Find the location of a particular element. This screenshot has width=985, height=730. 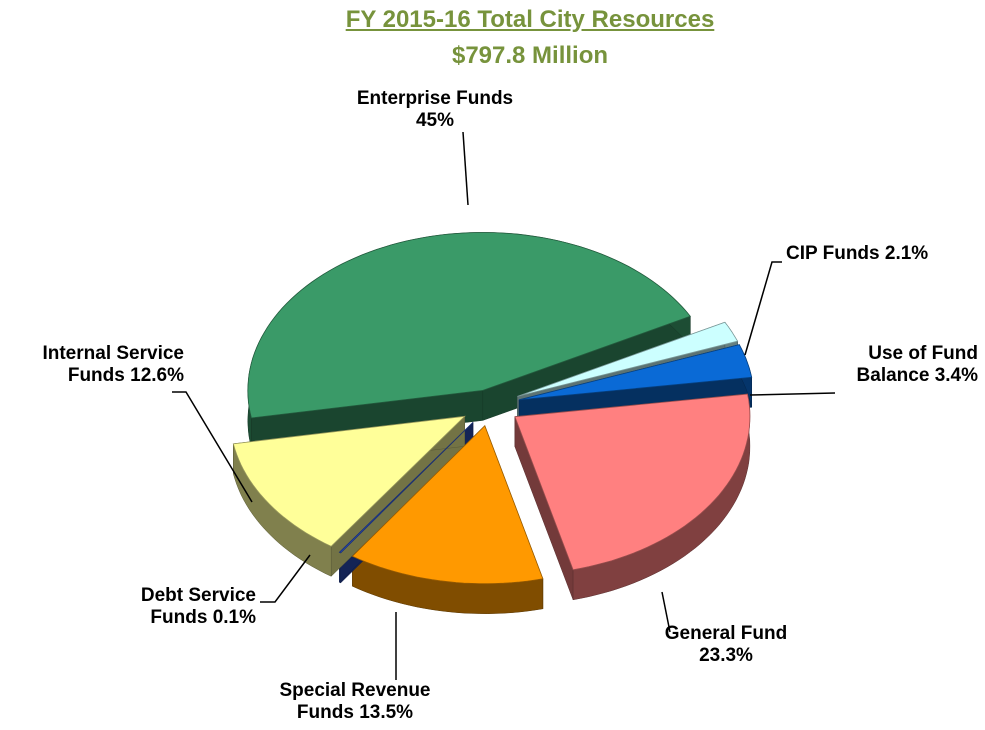

value-label: 2.1% is located at coordinates (906, 253).